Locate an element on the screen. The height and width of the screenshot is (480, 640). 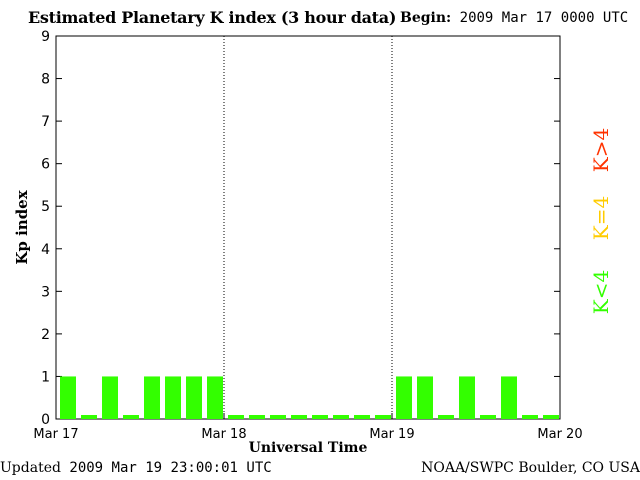
begin-time: Begin: 2009 Mar 17 0000 UTC is located at coordinates (514, 18).